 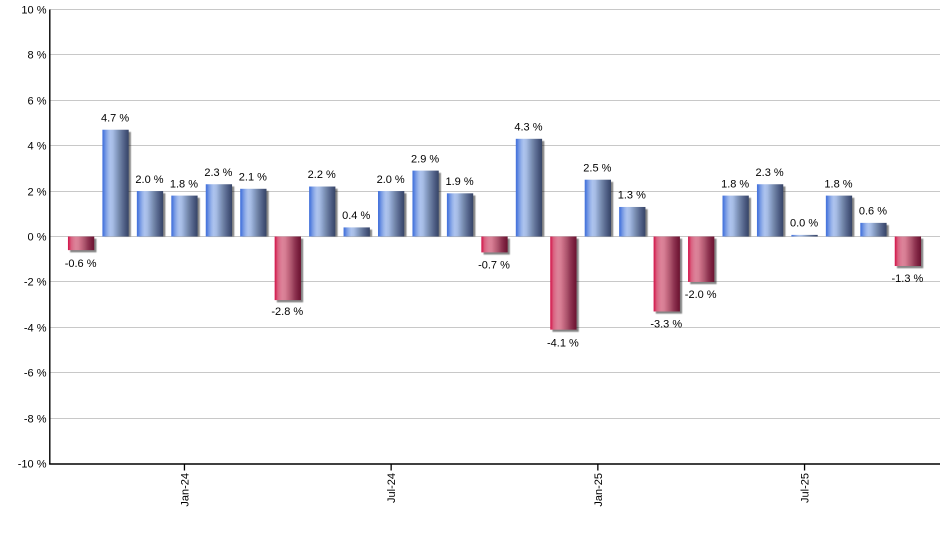 I want to click on svg-text: 2.1 %, so click(x=253, y=177).